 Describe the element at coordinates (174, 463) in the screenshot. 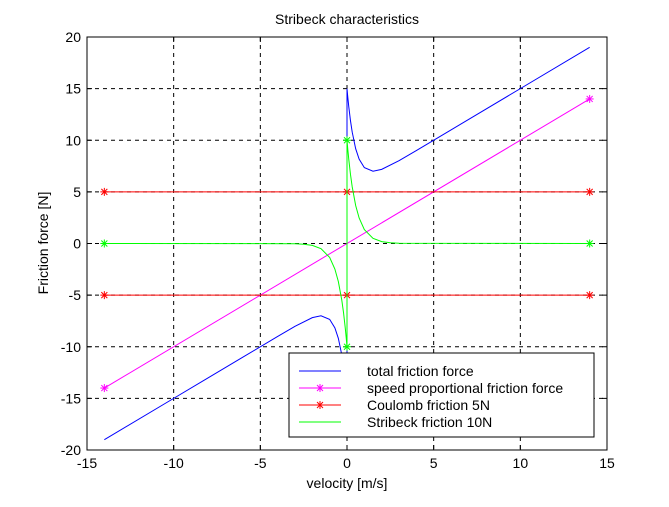

I see `x-tick-label: -10` at that location.